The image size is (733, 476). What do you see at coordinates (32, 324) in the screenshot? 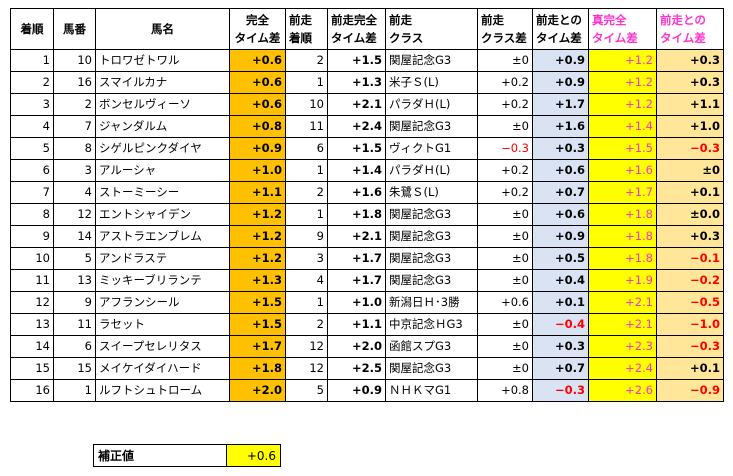
I see `cell-finish: 13` at bounding box center [32, 324].